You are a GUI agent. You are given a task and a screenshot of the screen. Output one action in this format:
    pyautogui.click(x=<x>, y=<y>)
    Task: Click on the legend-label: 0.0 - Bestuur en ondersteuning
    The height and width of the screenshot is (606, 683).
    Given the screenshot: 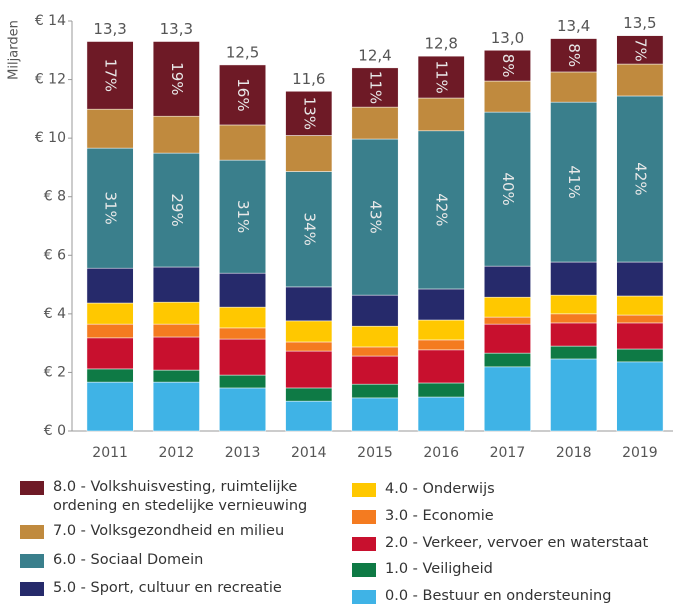 What is the action you would take?
    pyautogui.click(x=498, y=596)
    